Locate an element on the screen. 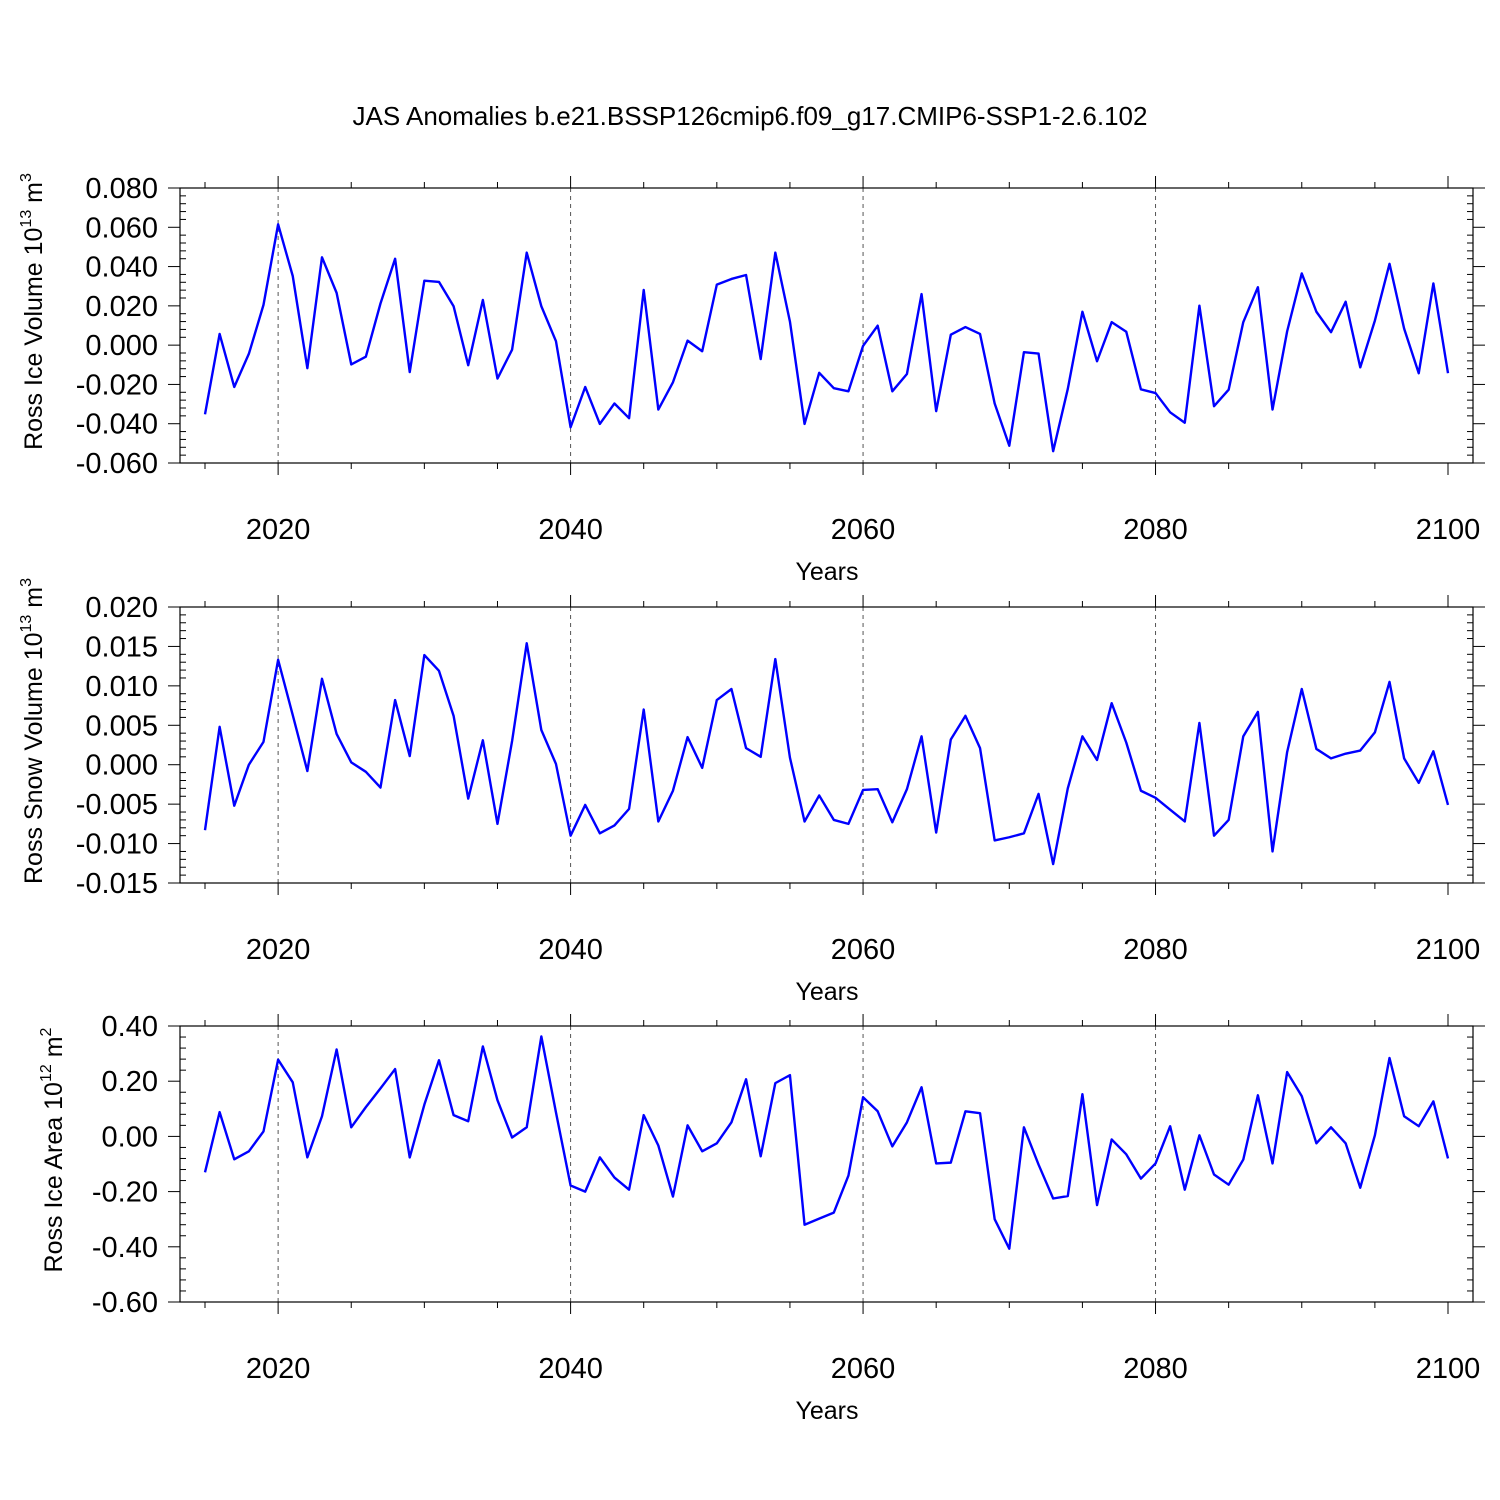  y-tick-label: 0.00 is located at coordinates (130, 1137).